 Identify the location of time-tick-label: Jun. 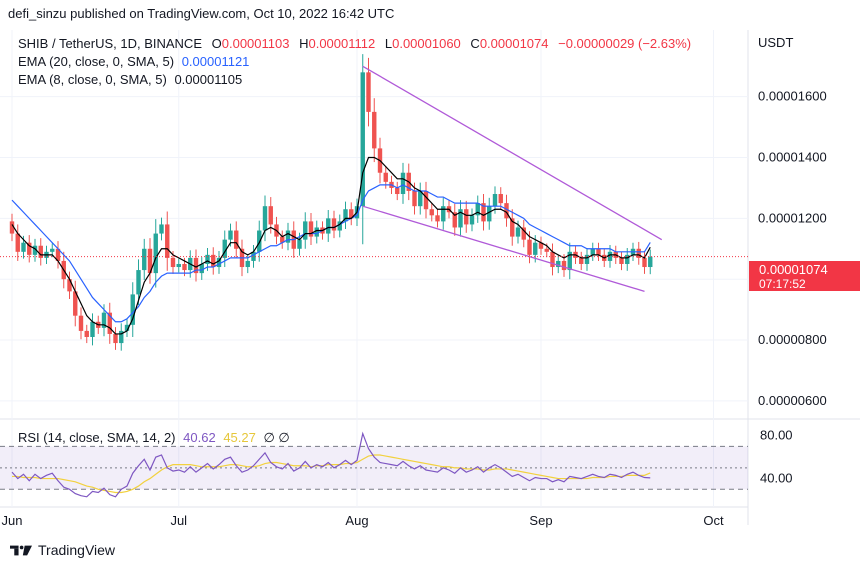
(12, 520).